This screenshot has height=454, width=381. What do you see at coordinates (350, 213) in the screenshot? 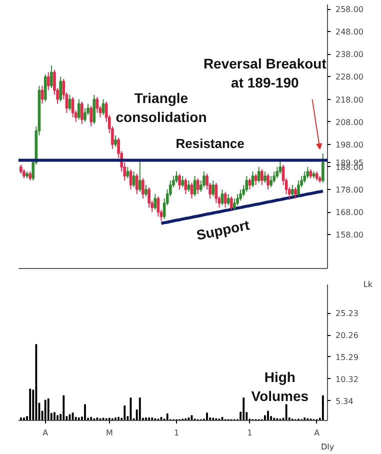
I see `y-tick-label: 168.00` at bounding box center [350, 213].